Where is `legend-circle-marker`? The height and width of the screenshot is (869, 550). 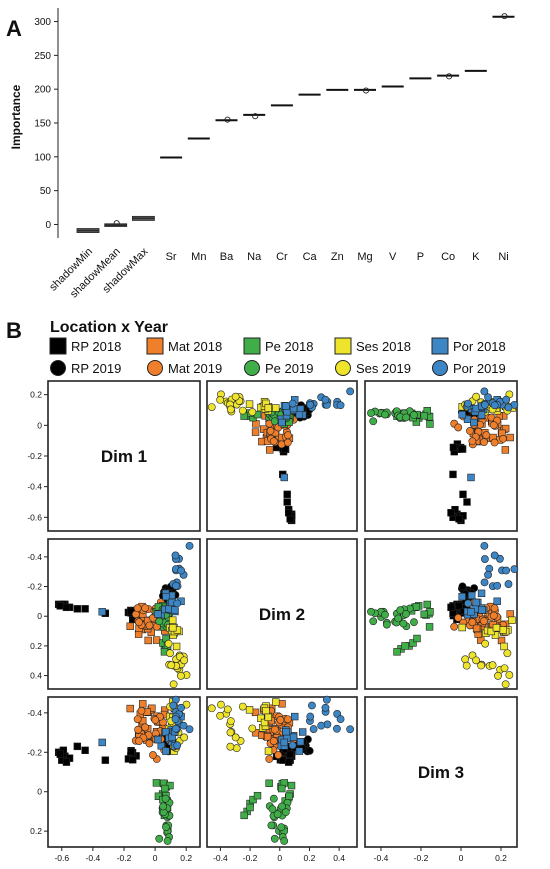
legend-circle-marker is located at coordinates (155, 368).